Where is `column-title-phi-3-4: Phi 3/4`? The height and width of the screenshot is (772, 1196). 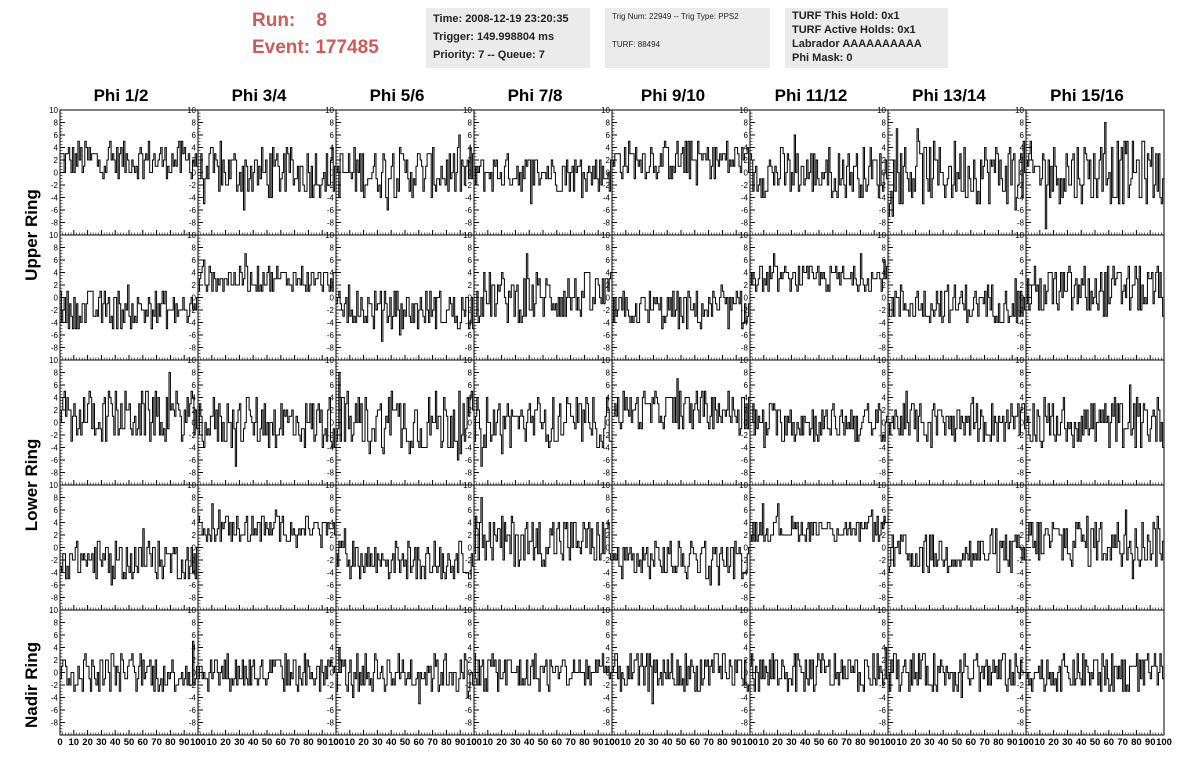 column-title-phi-3-4: Phi 3/4 is located at coordinates (259, 95).